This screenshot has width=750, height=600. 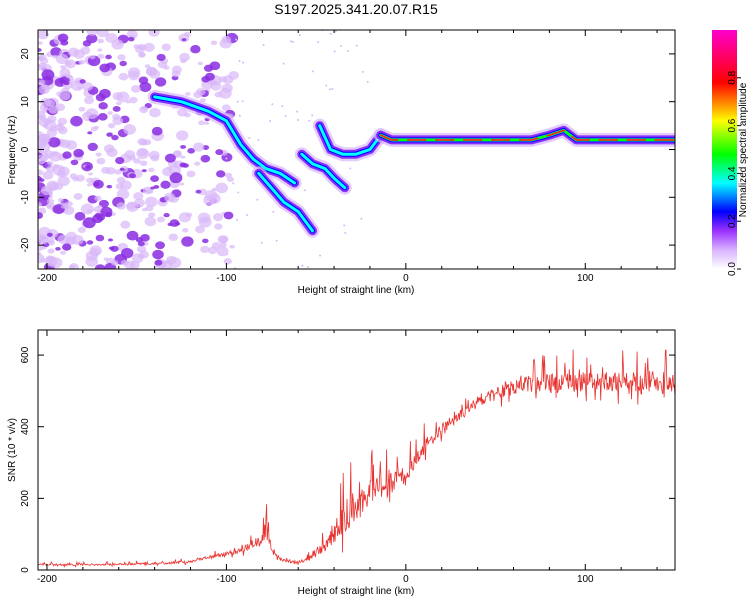 I want to click on spectrogram-ridge, so click(x=225, y=140).